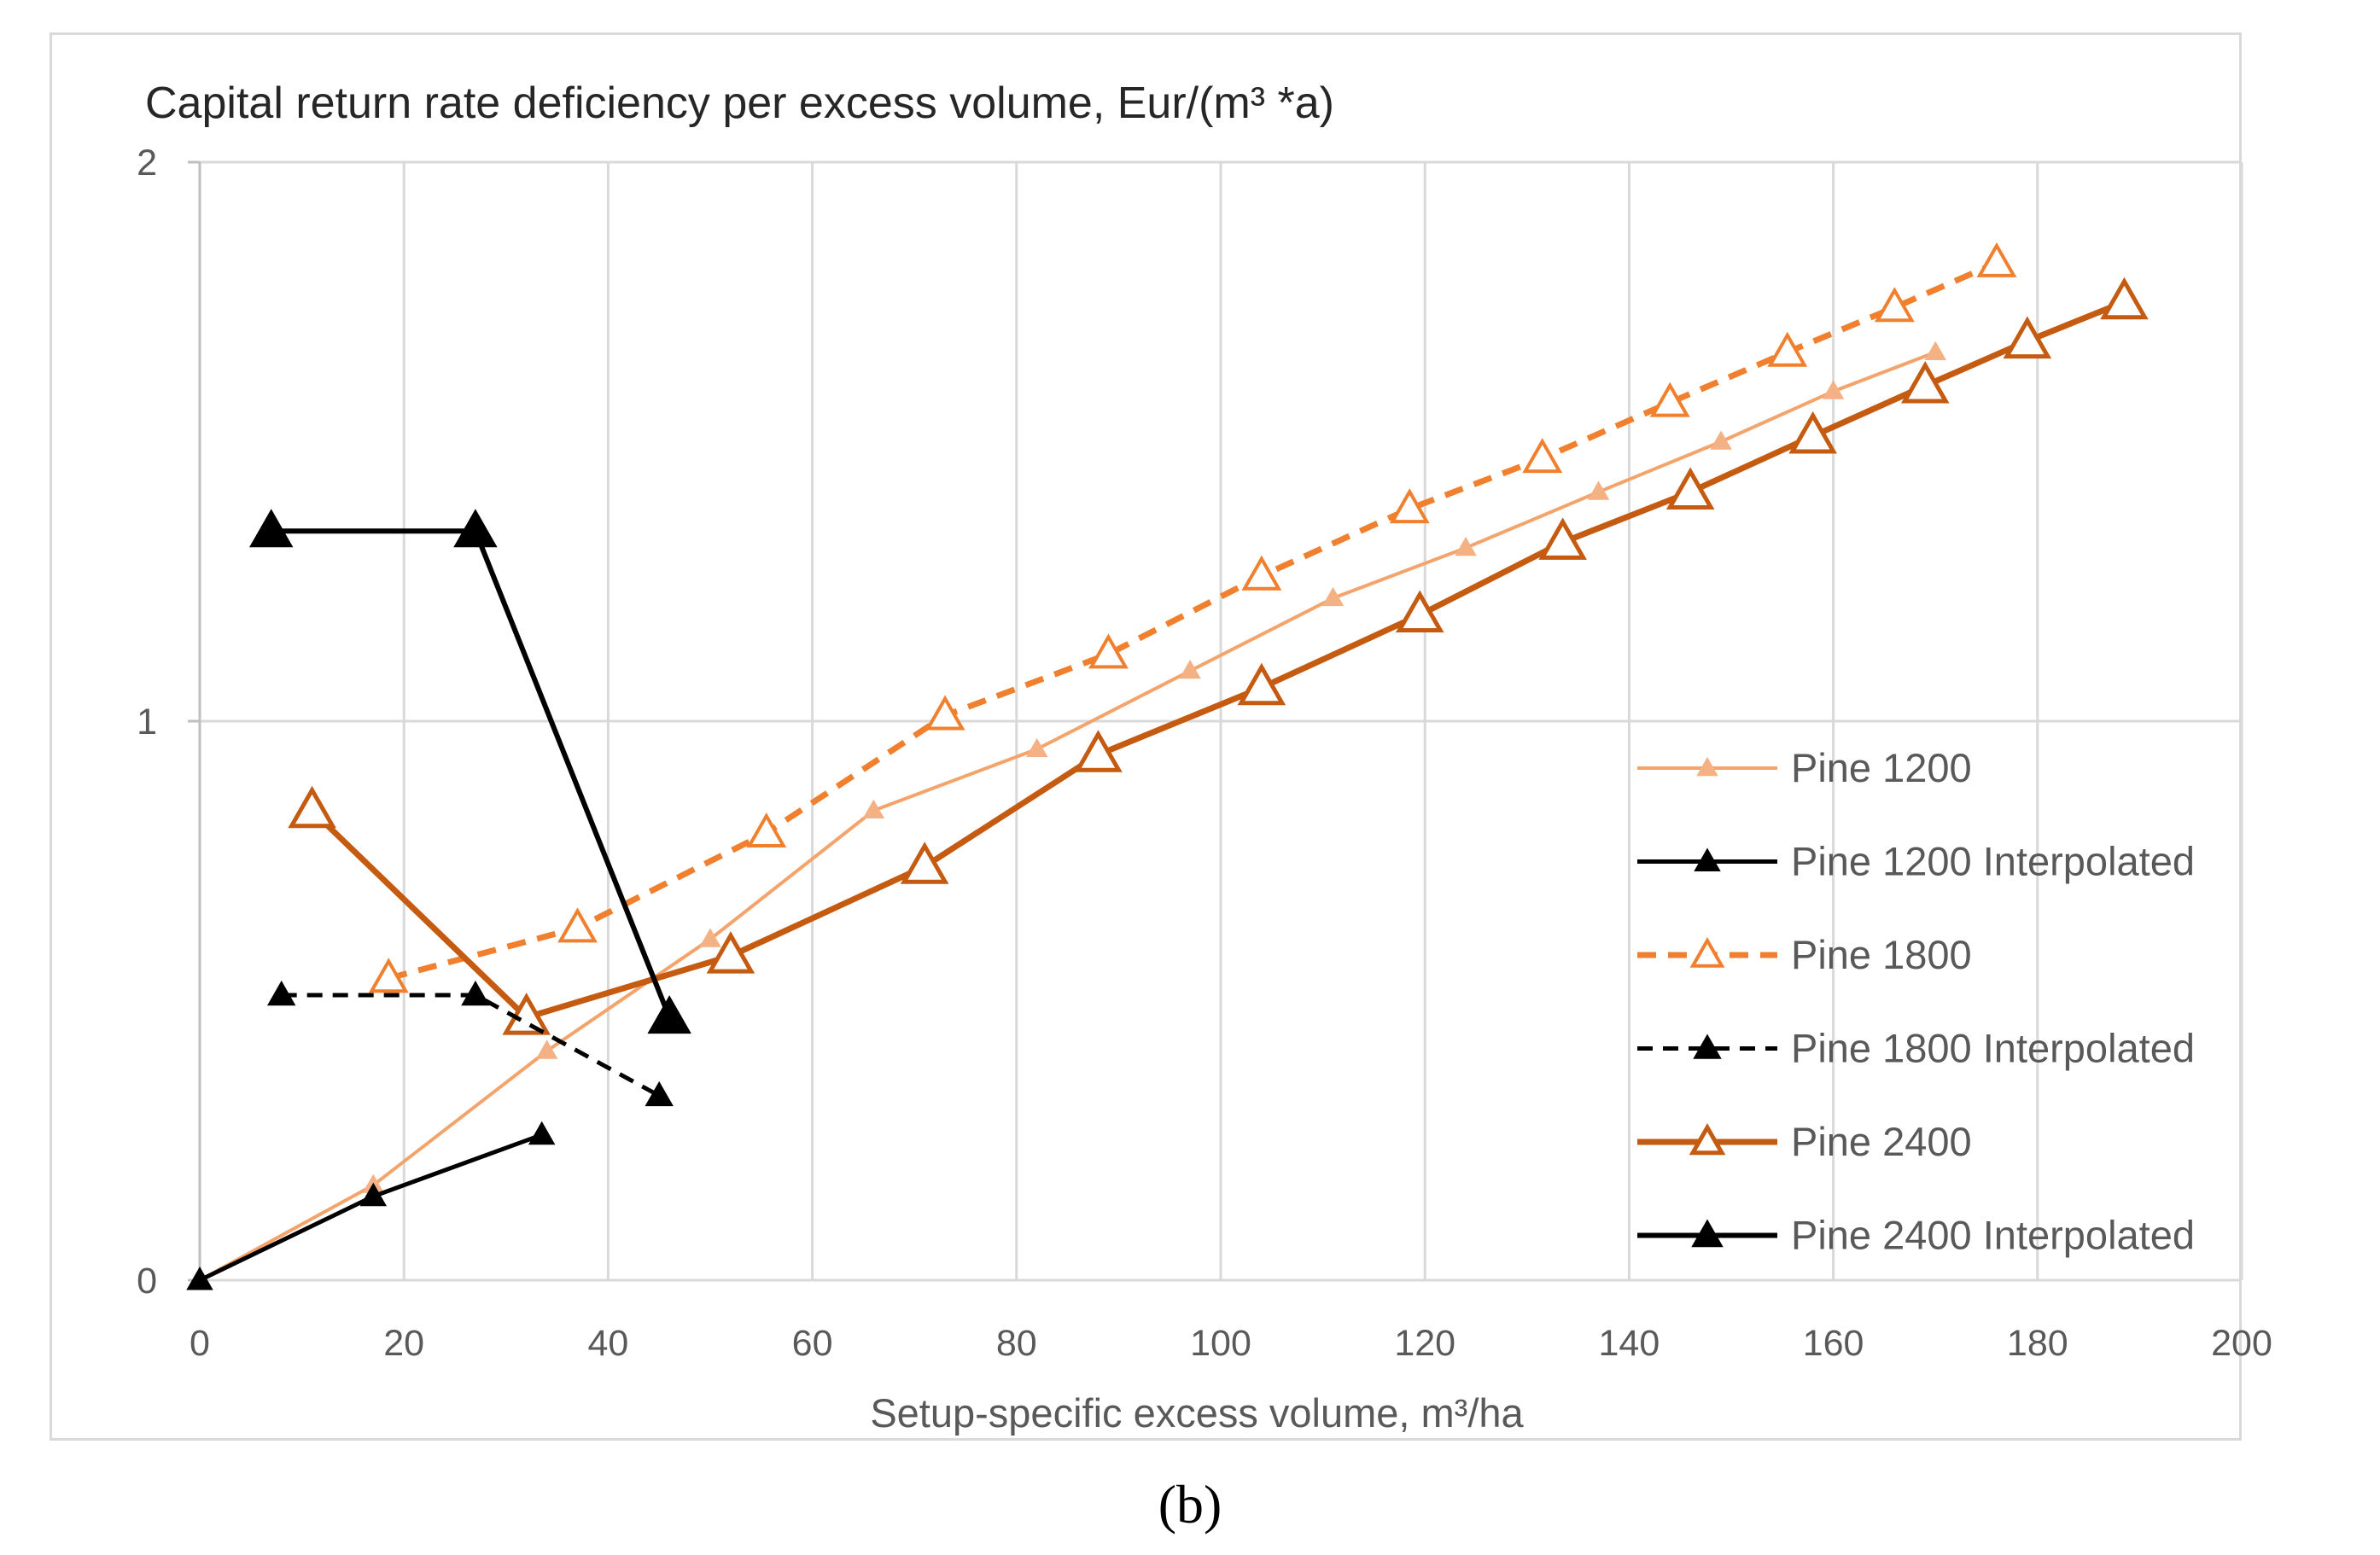 The image size is (2380, 1555). I want to click on legend-label-pine-1800: Pine 1800, so click(1882, 954).